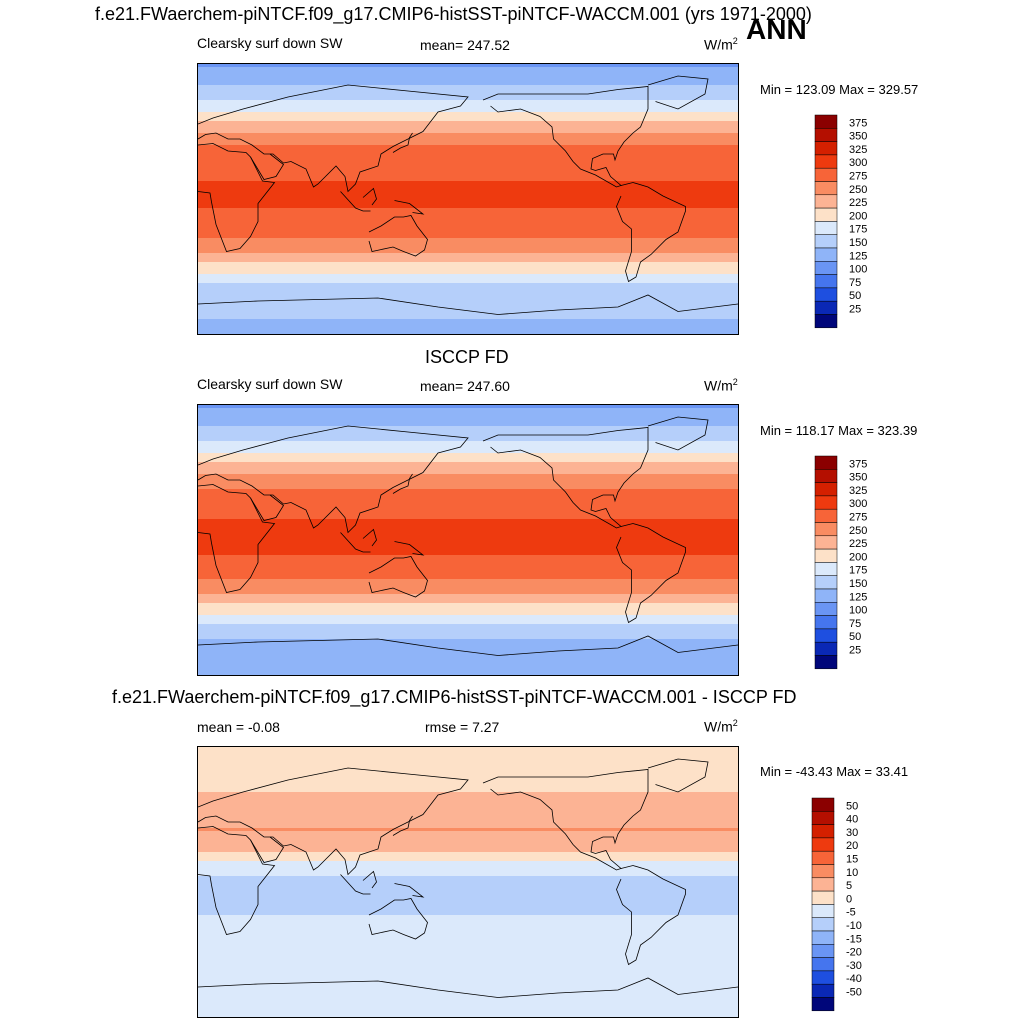 The width and height of the screenshot is (1024, 1024). Describe the element at coordinates (834, 771) in the screenshot. I see `panel3-minmax: Min = -43.43 Max = 33.41` at that location.